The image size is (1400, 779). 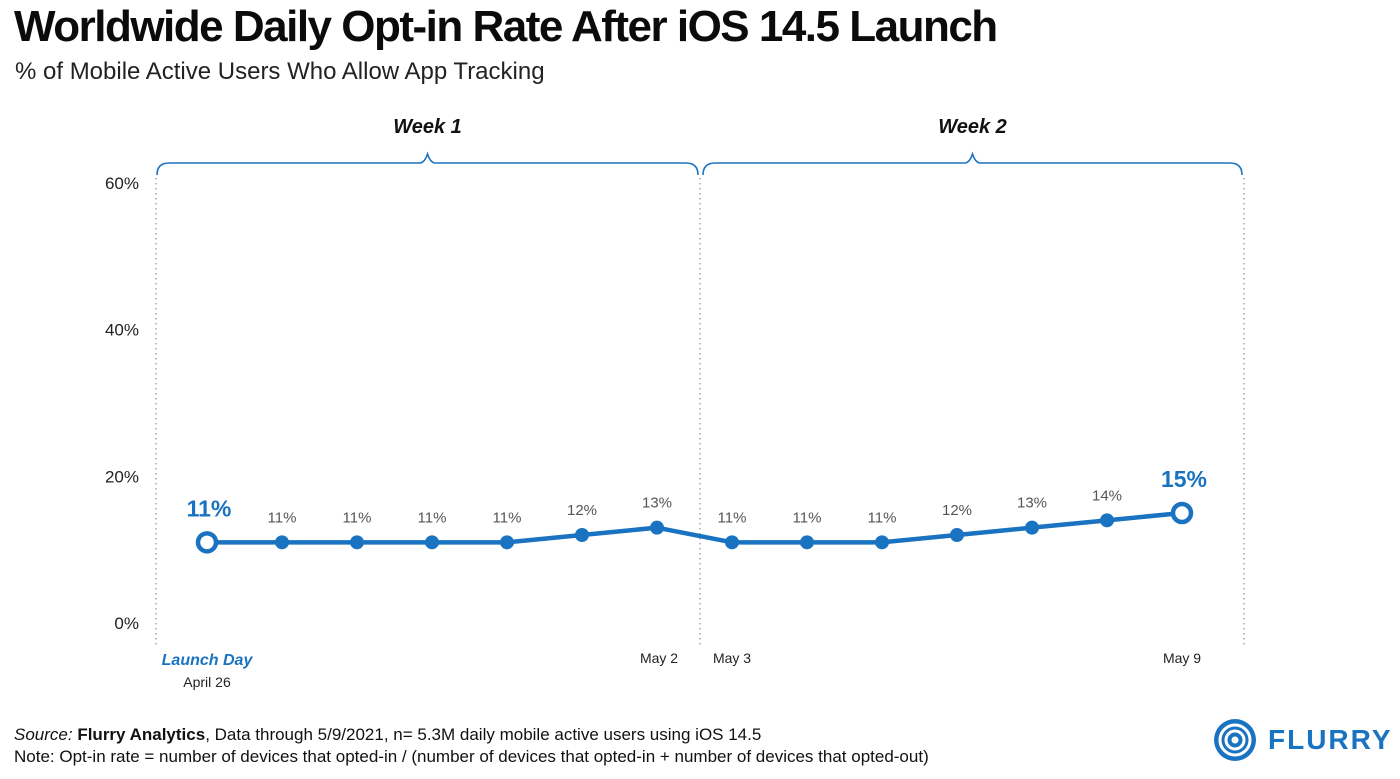 I want to click on launch-day-label: Launch Day, so click(x=208, y=660).